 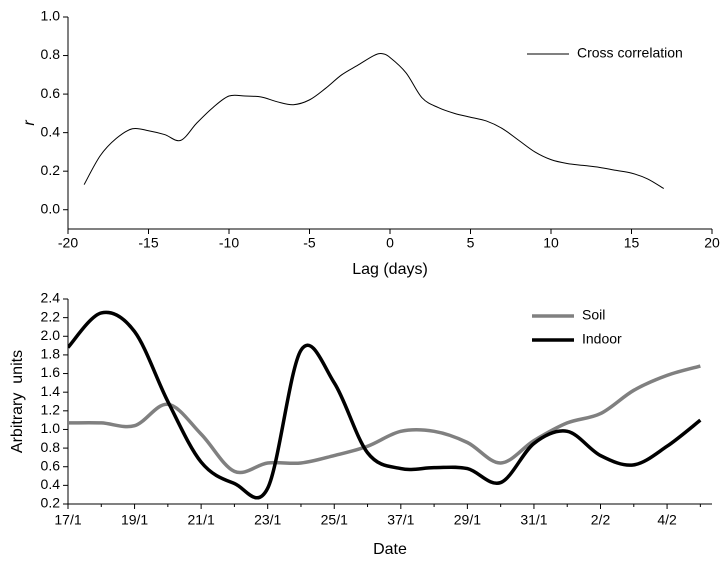 What do you see at coordinates (632, 243) in the screenshot?
I see `x-tick-label: 15` at bounding box center [632, 243].